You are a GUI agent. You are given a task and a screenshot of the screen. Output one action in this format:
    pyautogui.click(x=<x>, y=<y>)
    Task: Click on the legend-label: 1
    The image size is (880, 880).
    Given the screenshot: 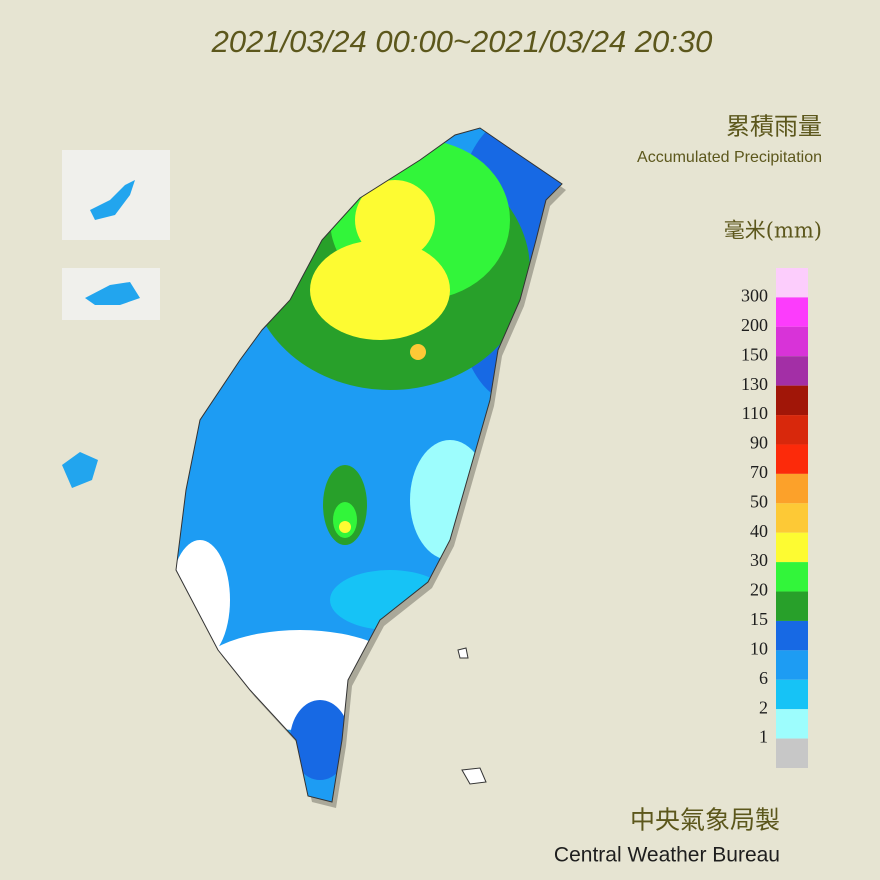 What is the action you would take?
    pyautogui.click(x=763, y=737)
    